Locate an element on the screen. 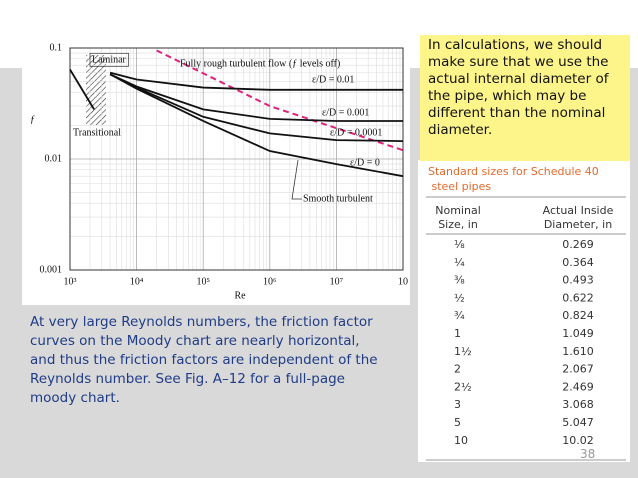  table-cell: ¾ is located at coordinates (459, 315).